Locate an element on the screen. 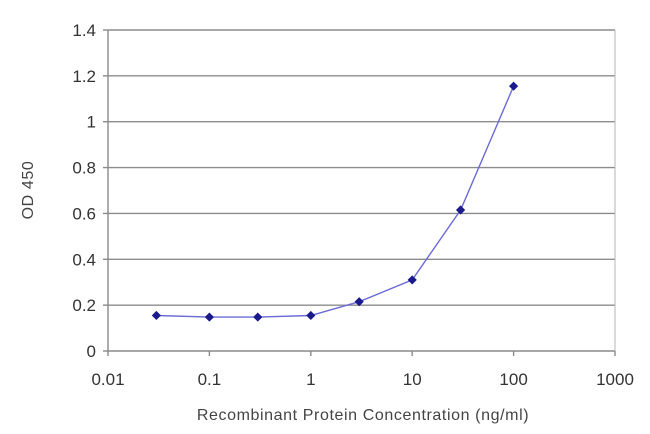 The image size is (650, 434). x-tick-label-1: 0.1 is located at coordinates (210, 379).